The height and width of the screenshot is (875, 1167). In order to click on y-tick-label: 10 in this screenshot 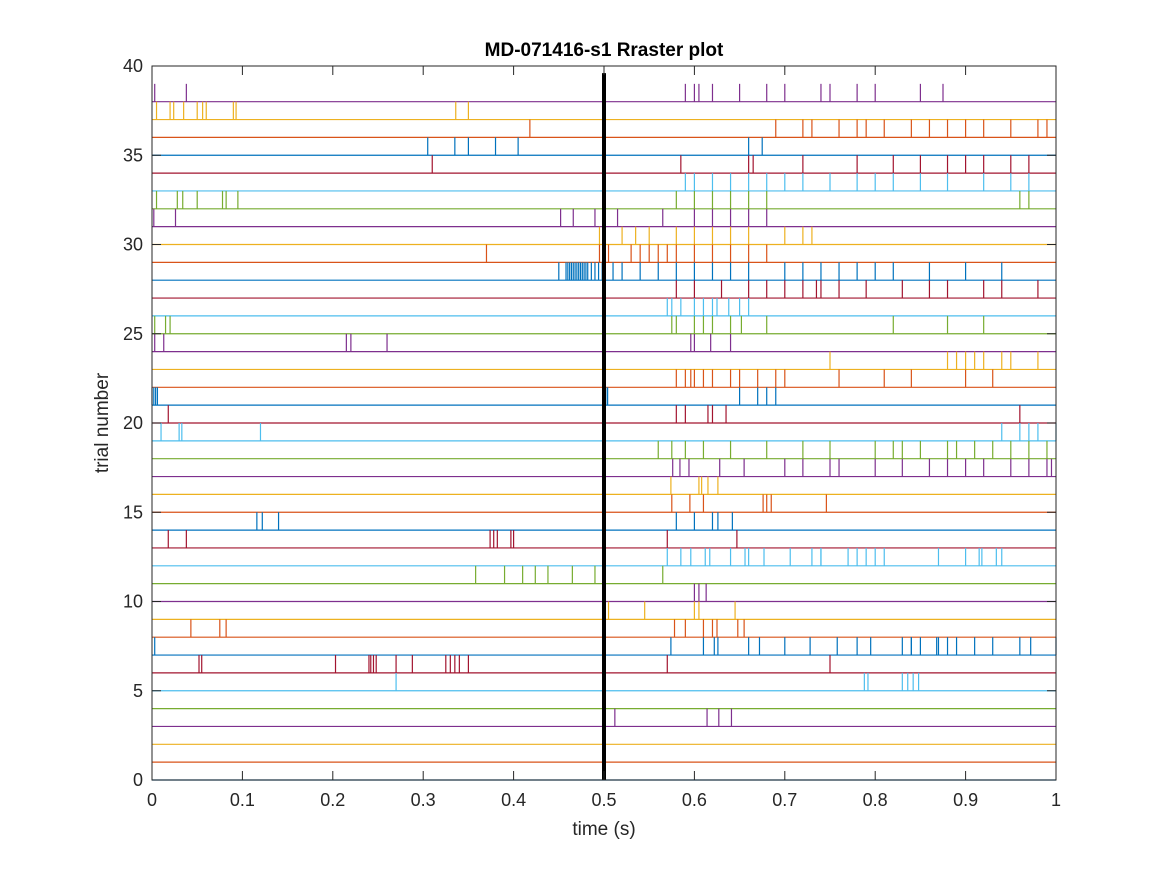, I will do `click(133, 602)`.